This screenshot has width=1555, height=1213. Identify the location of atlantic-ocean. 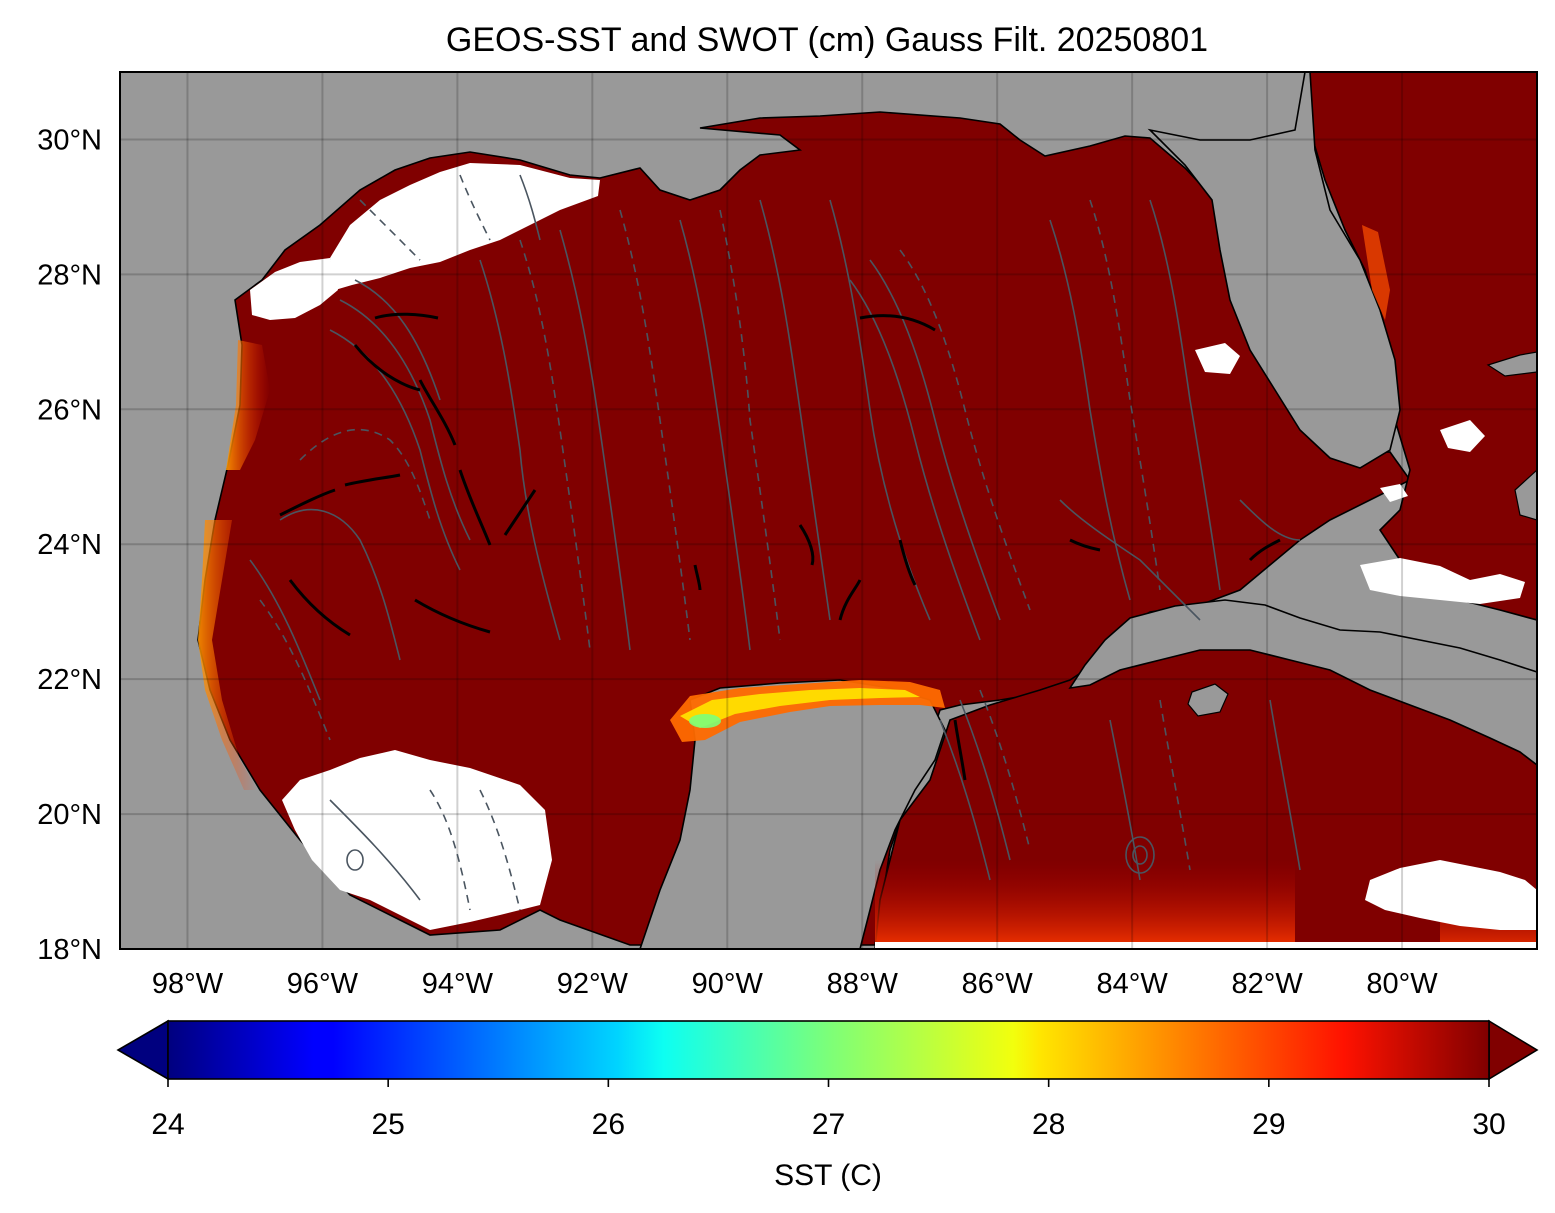
(1420, 346).